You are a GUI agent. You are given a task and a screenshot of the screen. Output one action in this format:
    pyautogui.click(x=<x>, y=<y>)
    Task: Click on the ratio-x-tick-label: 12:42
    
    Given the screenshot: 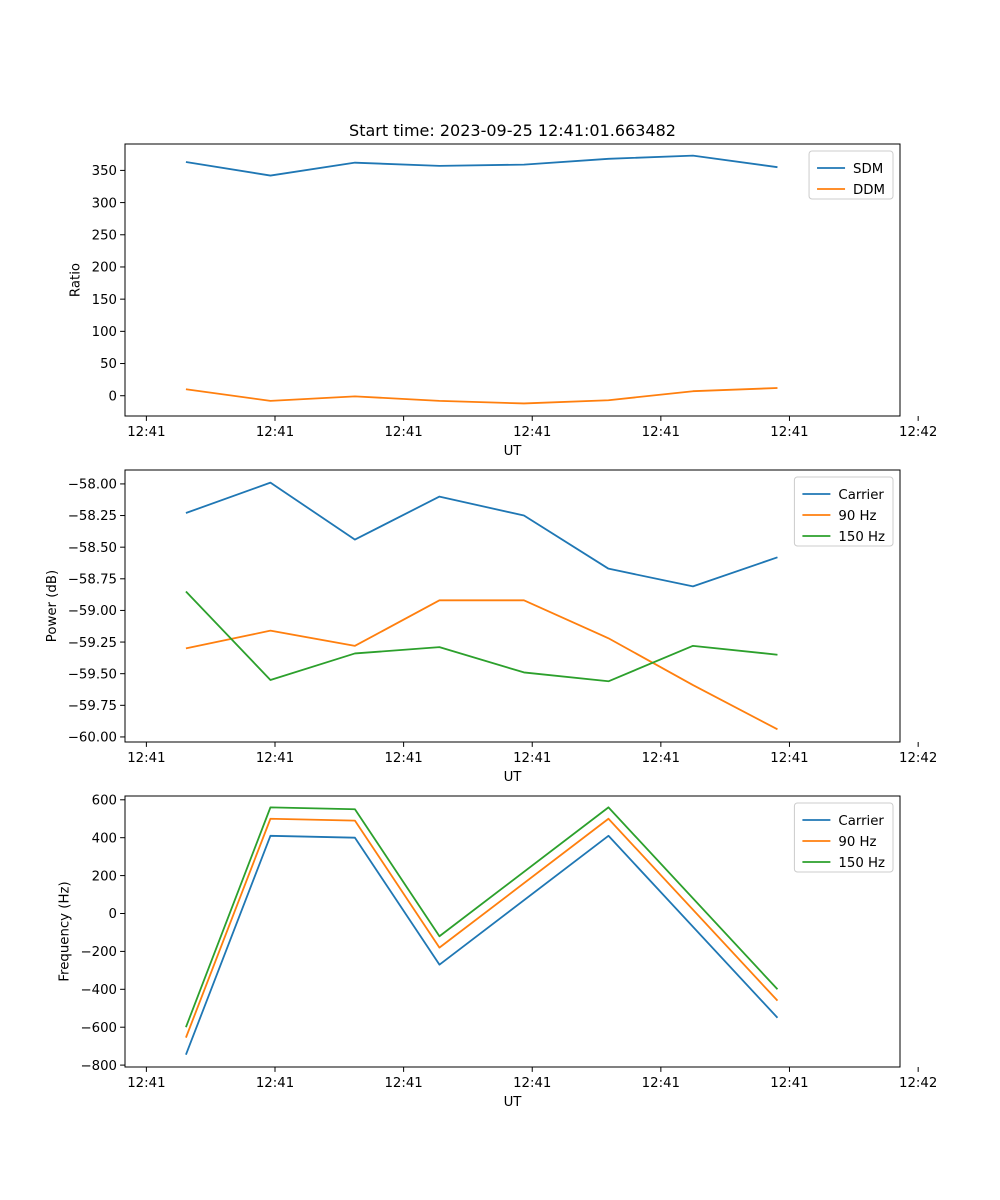 What is the action you would take?
    pyautogui.click(x=918, y=432)
    